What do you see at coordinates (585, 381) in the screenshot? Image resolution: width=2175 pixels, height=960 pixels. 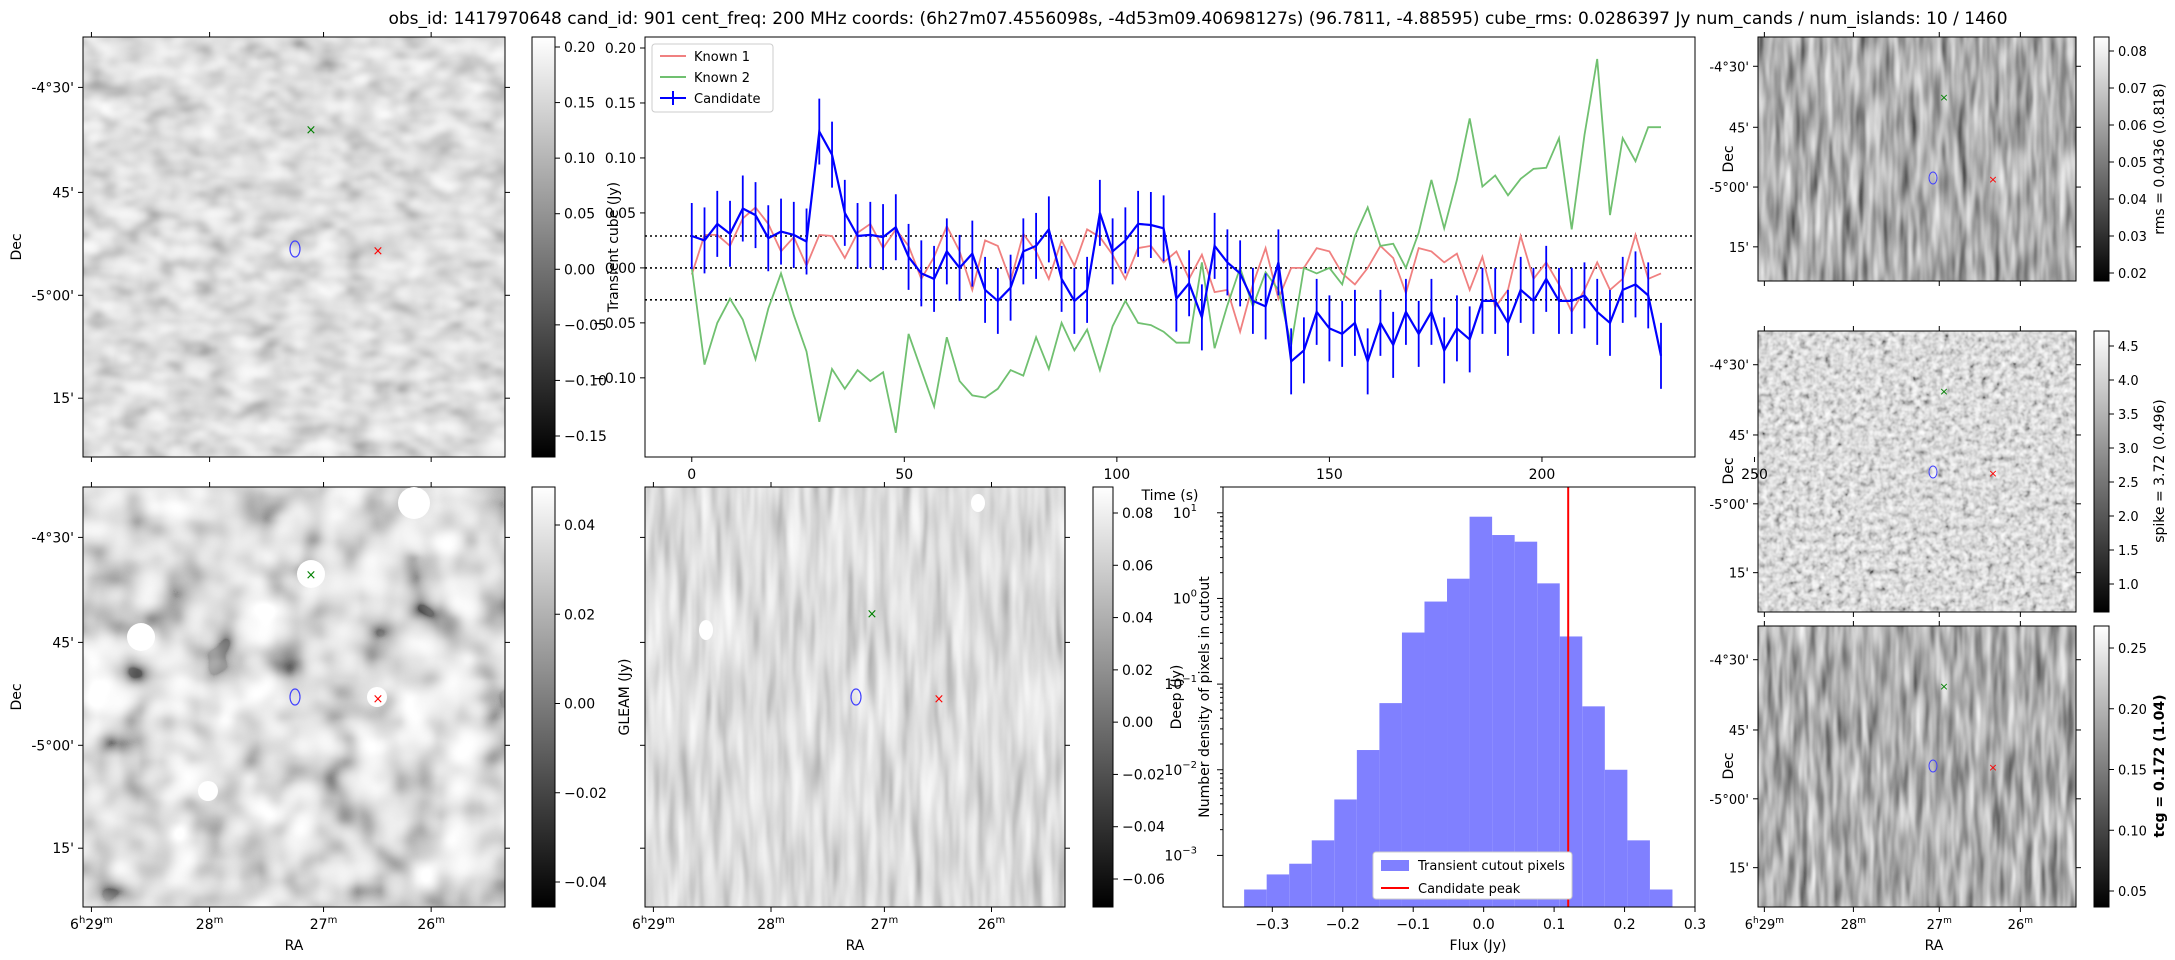 I see `colorbar-tick-label: −0.10` at bounding box center [585, 381].